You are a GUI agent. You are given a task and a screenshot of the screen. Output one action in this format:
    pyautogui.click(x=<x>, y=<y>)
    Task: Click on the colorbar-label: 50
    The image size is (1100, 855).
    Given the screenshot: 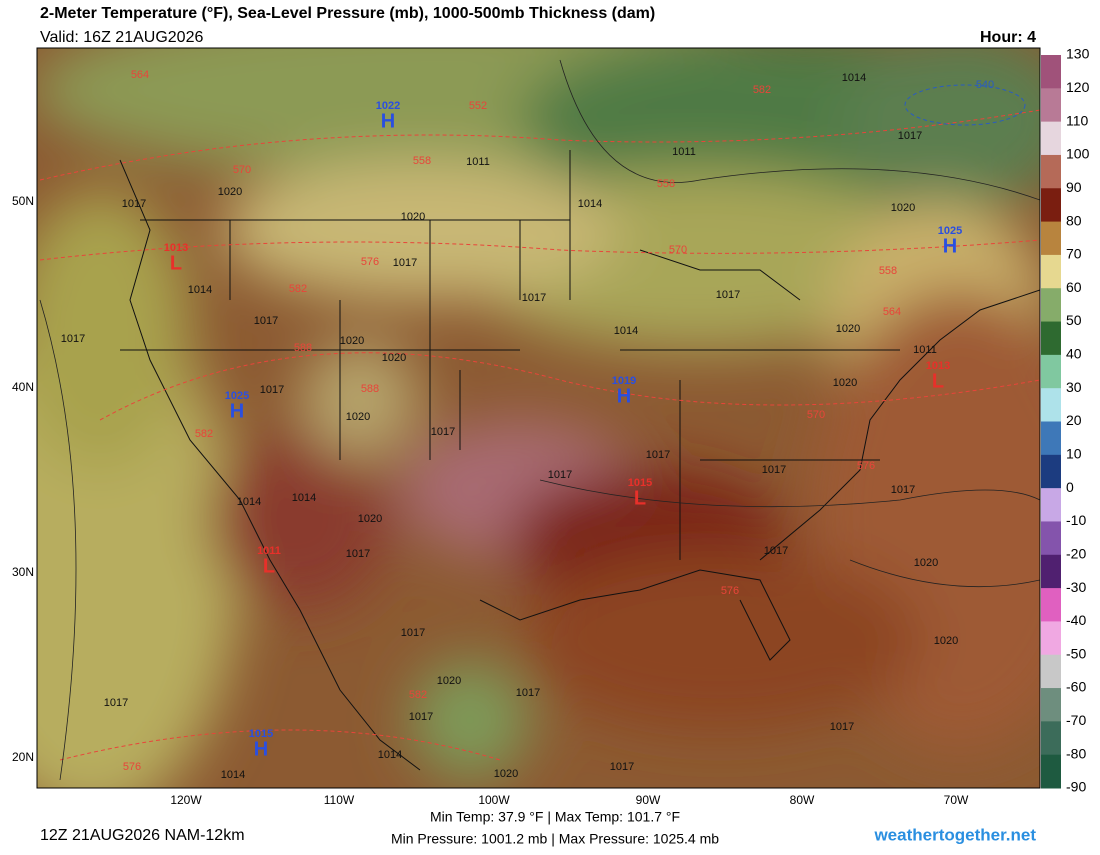 What is the action you would take?
    pyautogui.click(x=1074, y=320)
    